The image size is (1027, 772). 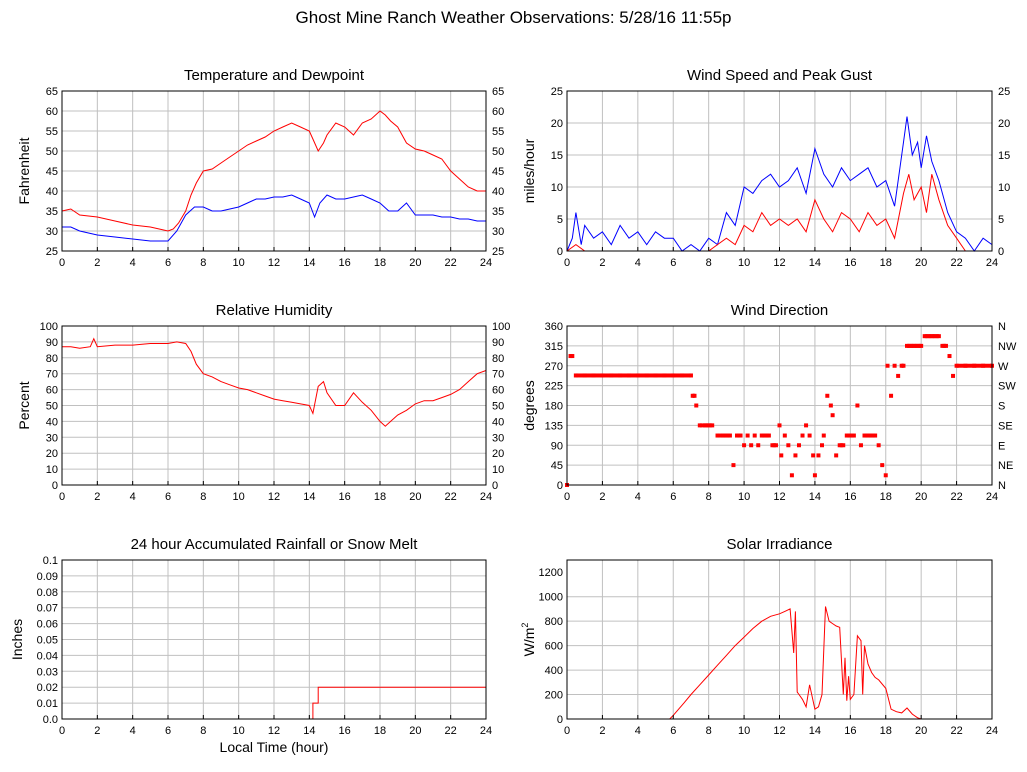 What do you see at coordinates (24, 405) in the screenshot?
I see `y-axis-label: Percent` at bounding box center [24, 405].